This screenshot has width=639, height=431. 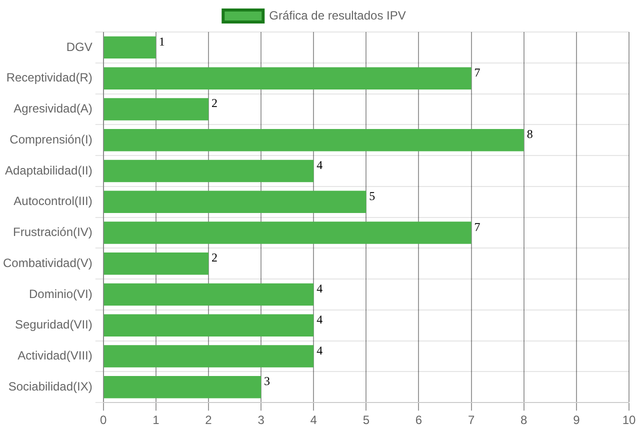 I want to click on data-label: 3, so click(x=267, y=381).